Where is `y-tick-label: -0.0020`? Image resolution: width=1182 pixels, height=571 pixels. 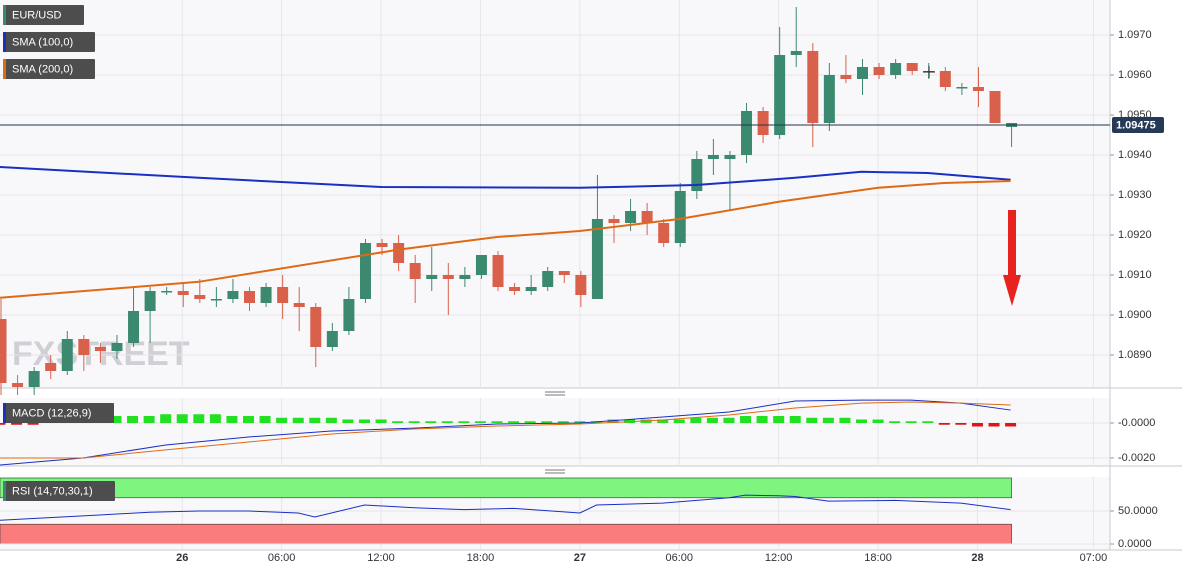 y-tick-label: -0.0020 is located at coordinates (1136, 458).